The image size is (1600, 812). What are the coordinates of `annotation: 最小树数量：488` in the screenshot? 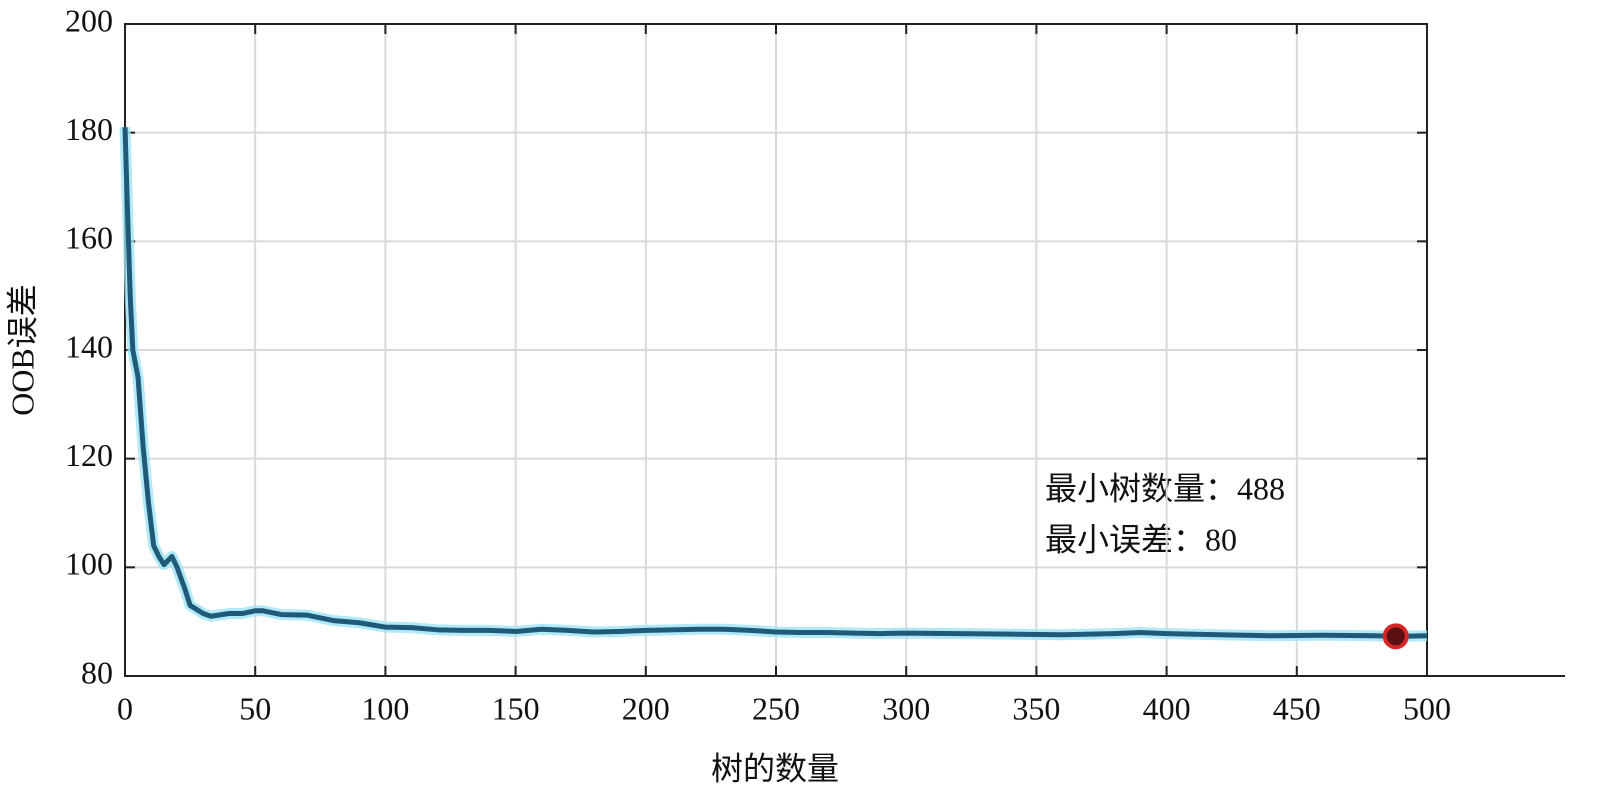 It's located at (1165, 488).